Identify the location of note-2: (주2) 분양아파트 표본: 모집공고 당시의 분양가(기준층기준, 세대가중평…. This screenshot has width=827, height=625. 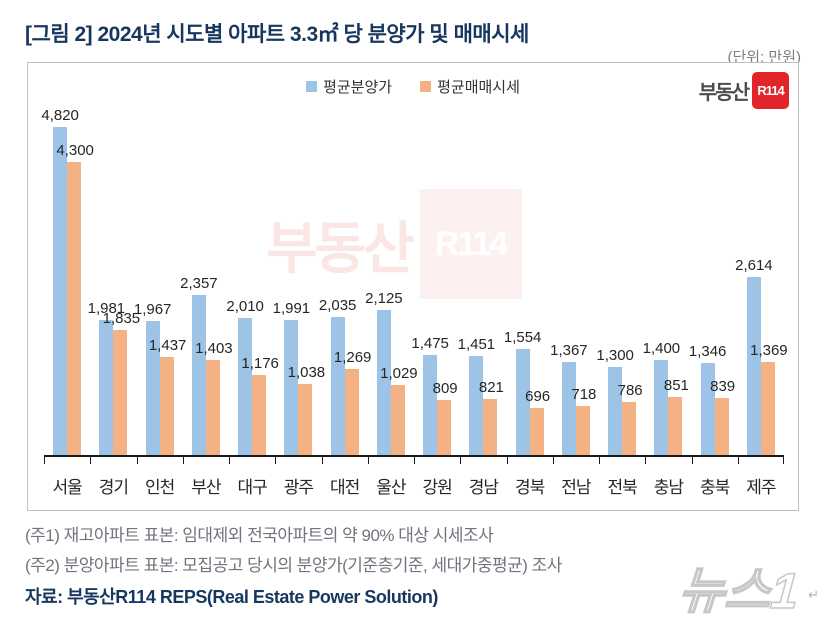
(293, 565).